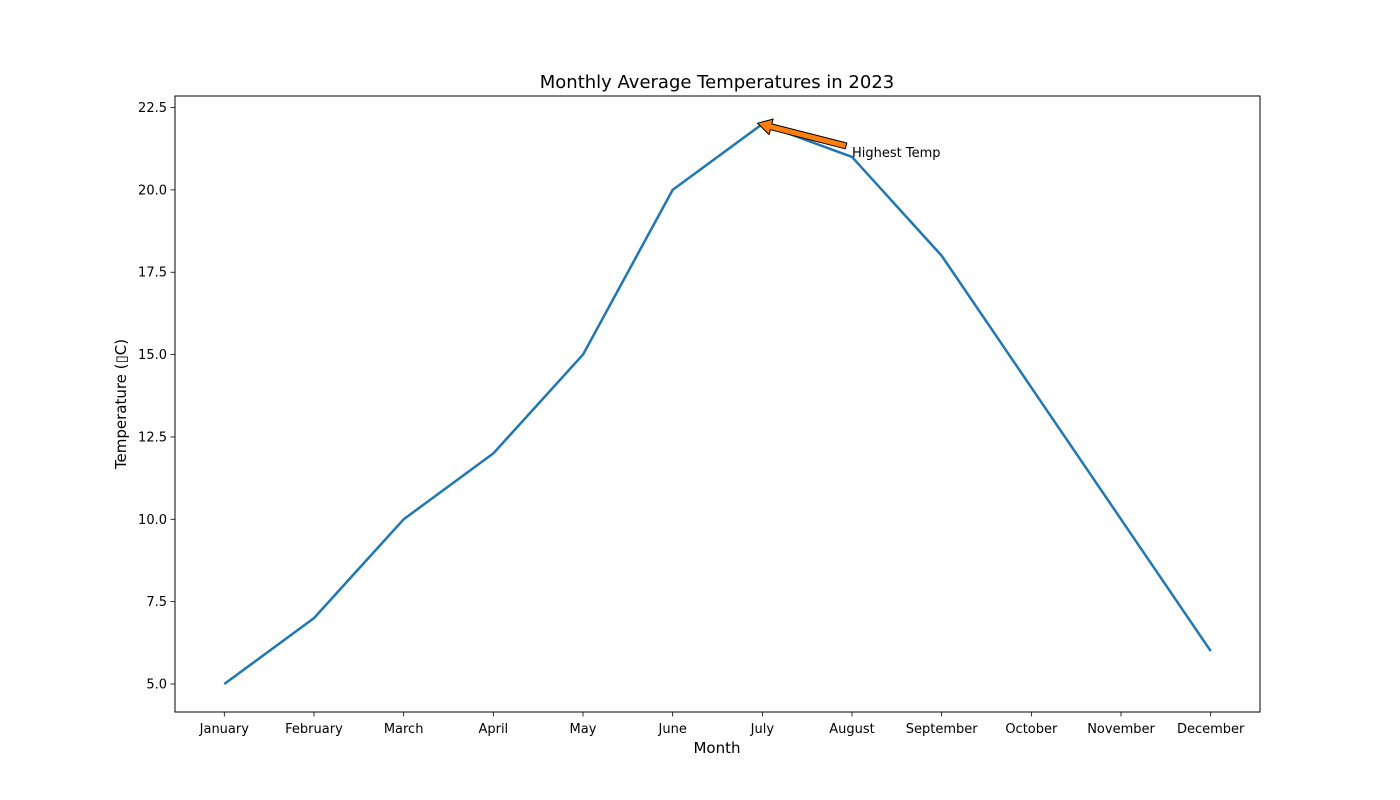  What do you see at coordinates (717, 82) in the screenshot?
I see `chart-title: Monthly Average Temperatures in 2023` at bounding box center [717, 82].